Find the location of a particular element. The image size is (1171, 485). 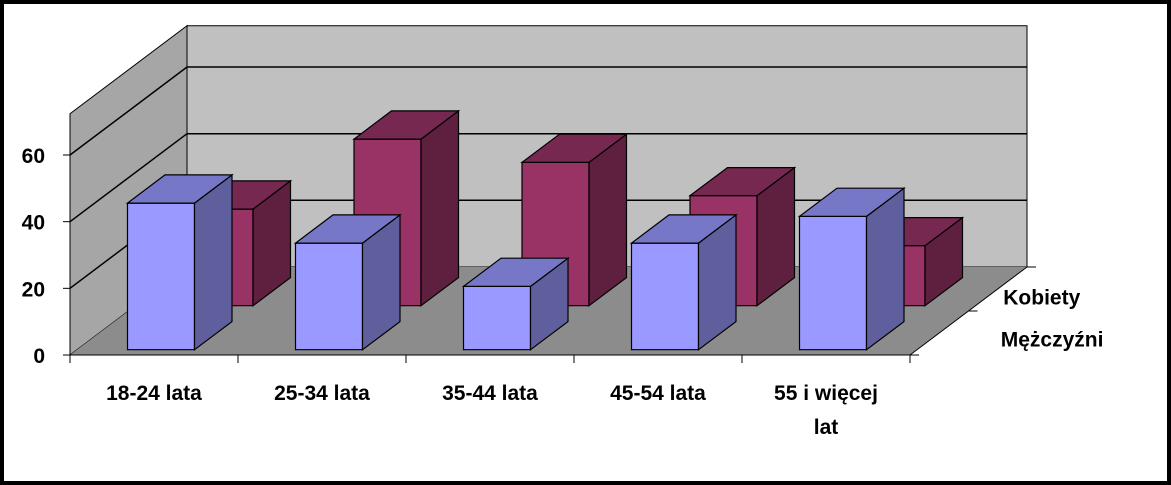

x-tick-label: 18-24 lata is located at coordinates (154, 393).